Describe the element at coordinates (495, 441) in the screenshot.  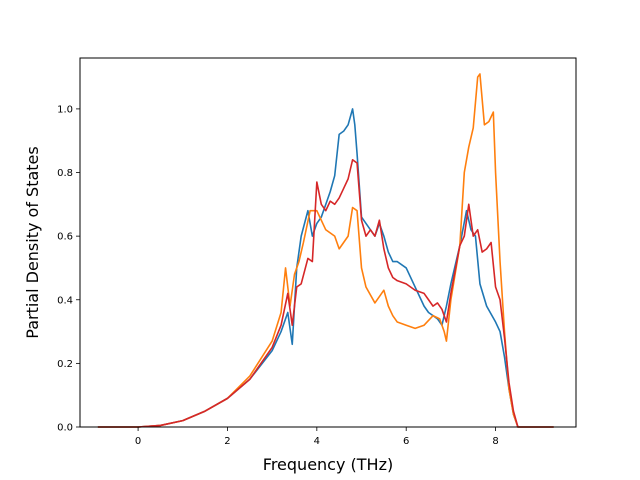
I see `x-tick-label: 8` at that location.